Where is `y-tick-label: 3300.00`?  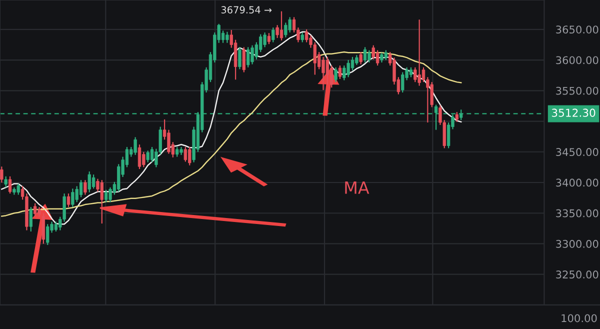
y-tick-label: 3300.00 is located at coordinates (577, 244).